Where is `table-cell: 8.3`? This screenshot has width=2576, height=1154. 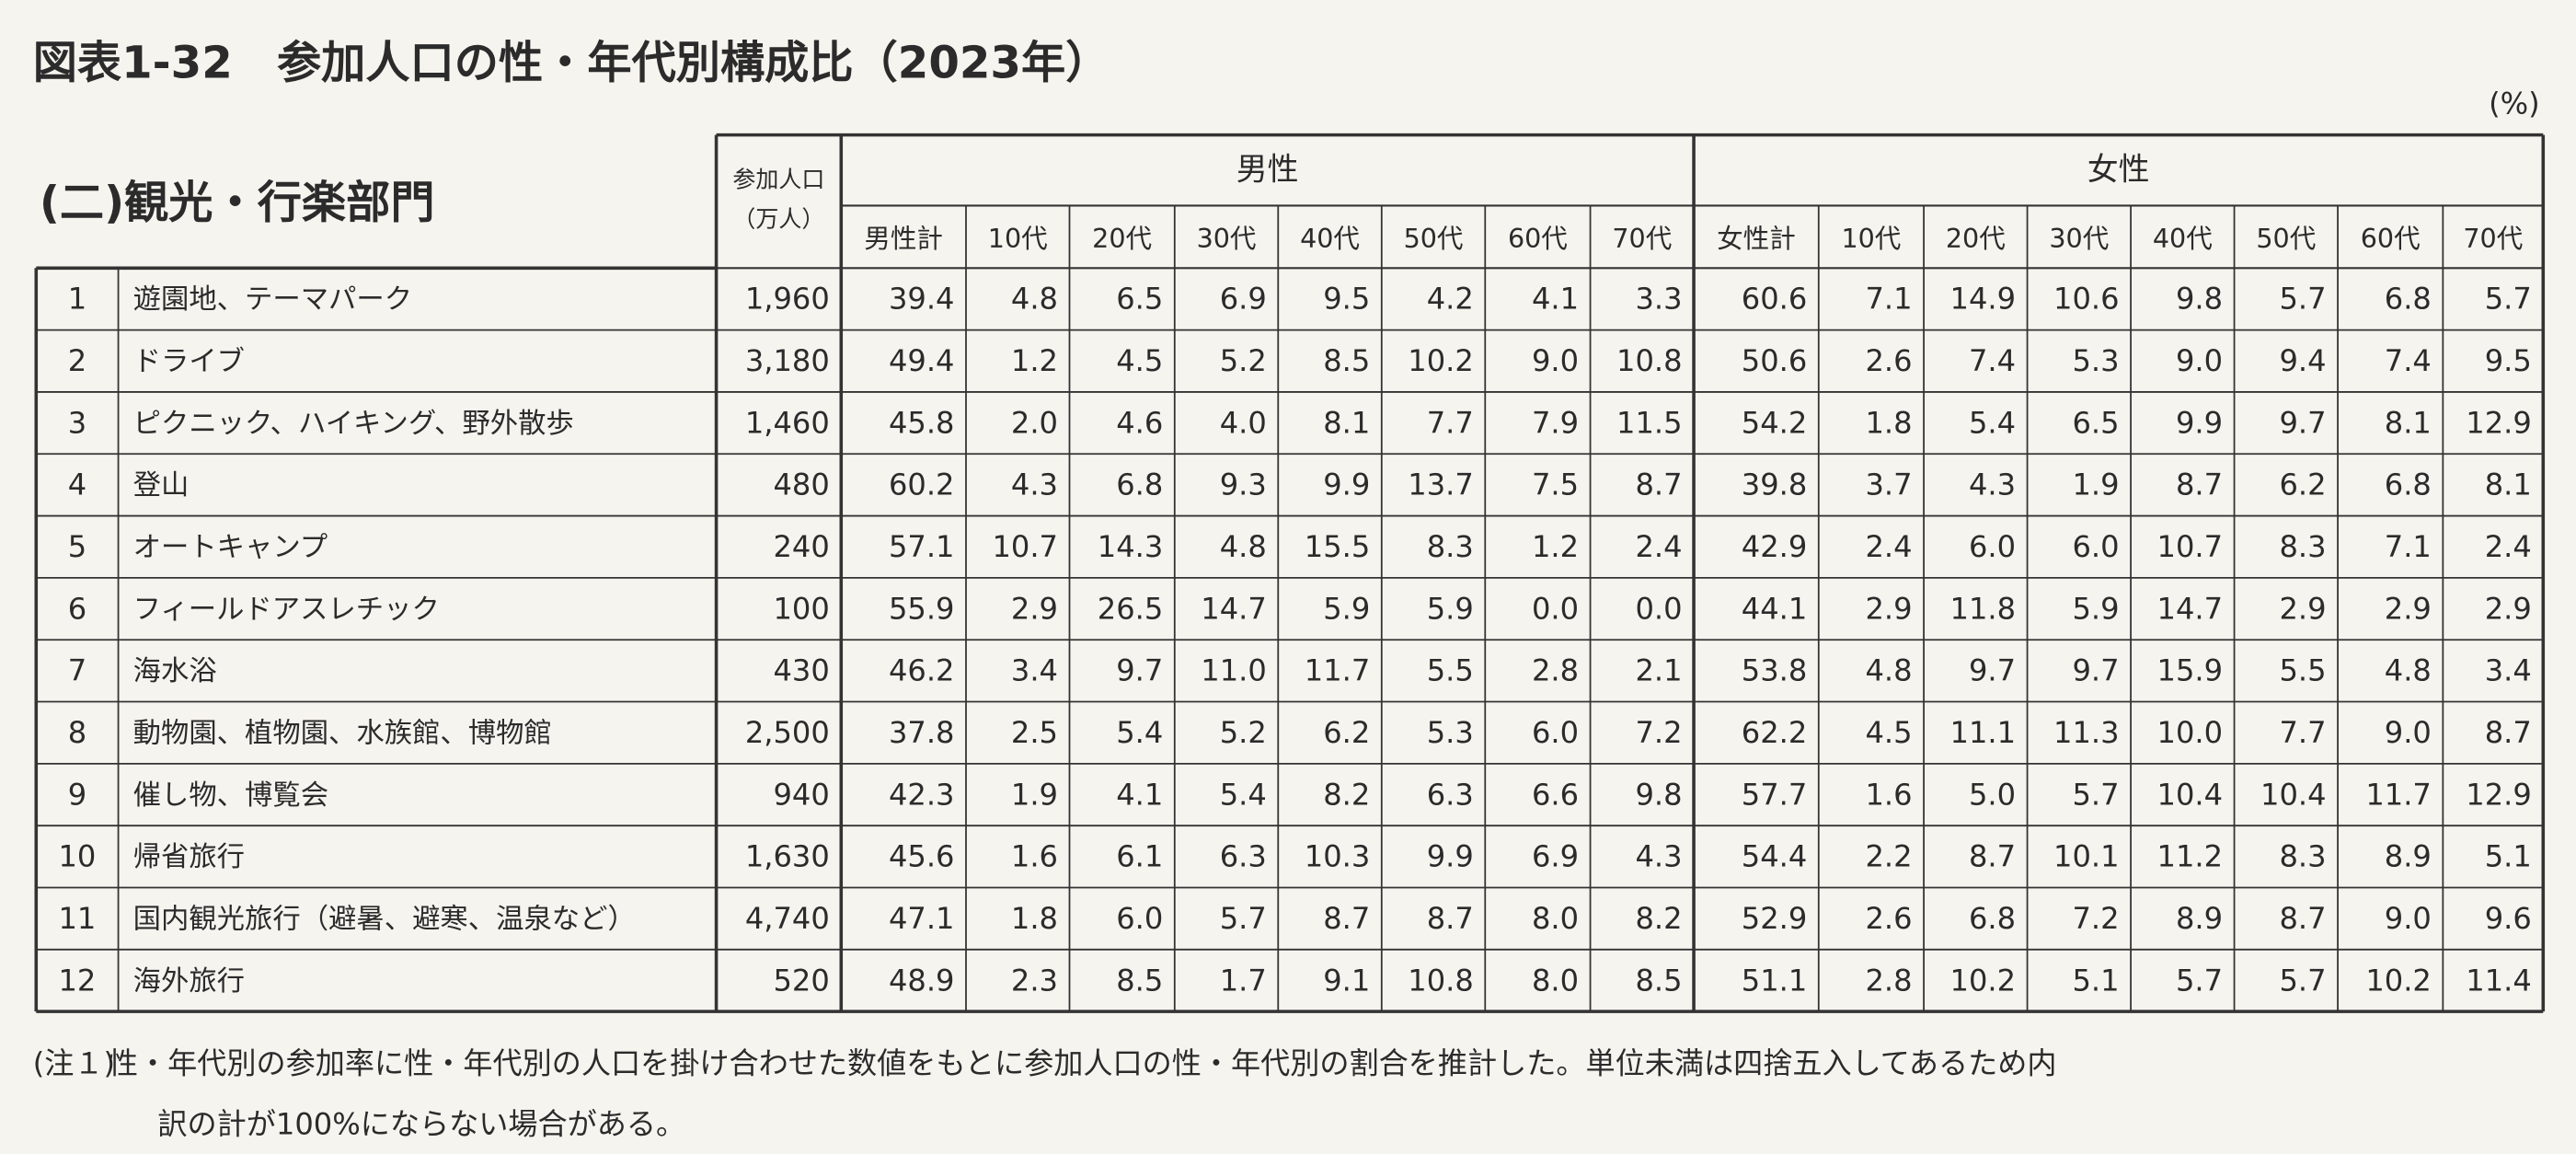 table-cell: 8.3 is located at coordinates (2302, 856).